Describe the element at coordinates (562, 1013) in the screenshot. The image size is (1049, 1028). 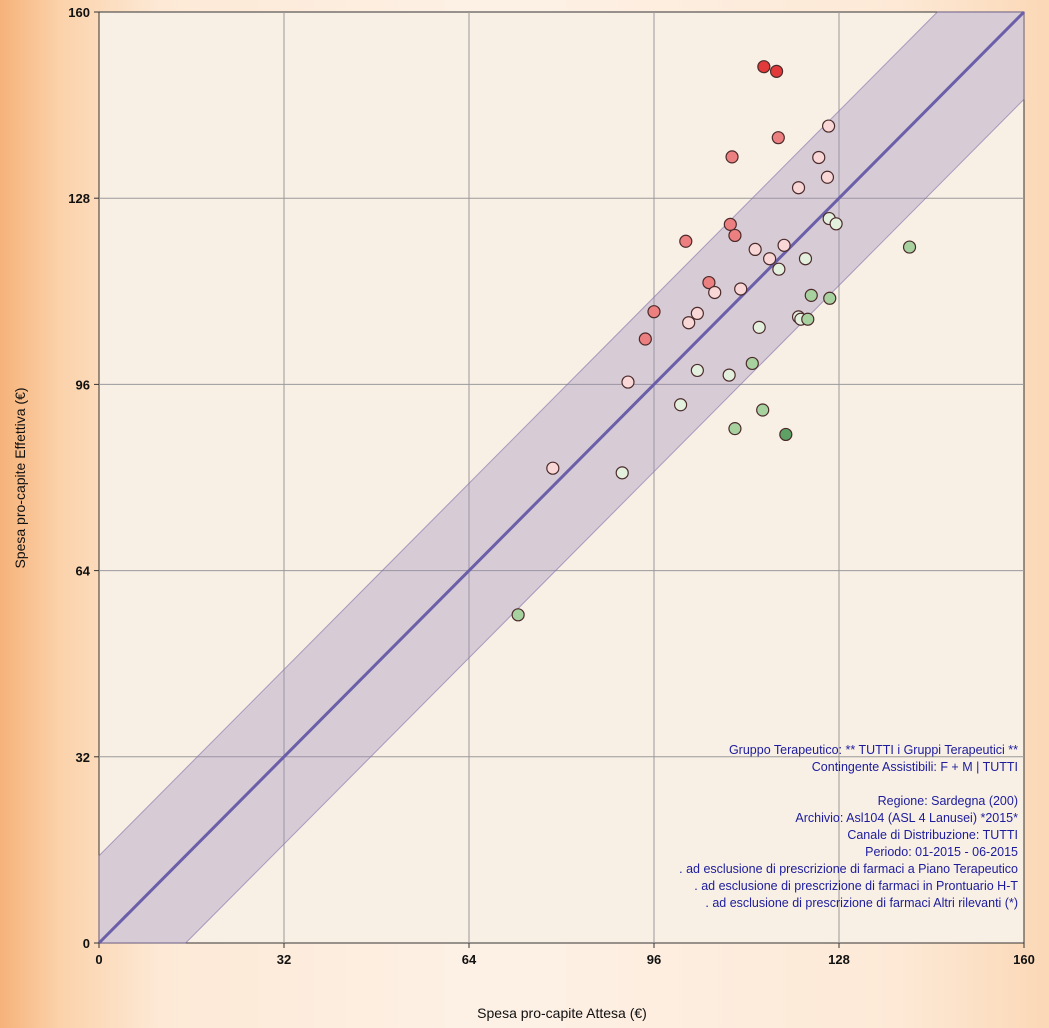
I see `x-axis-title: Spesa pro-capite Attesa (€)` at that location.